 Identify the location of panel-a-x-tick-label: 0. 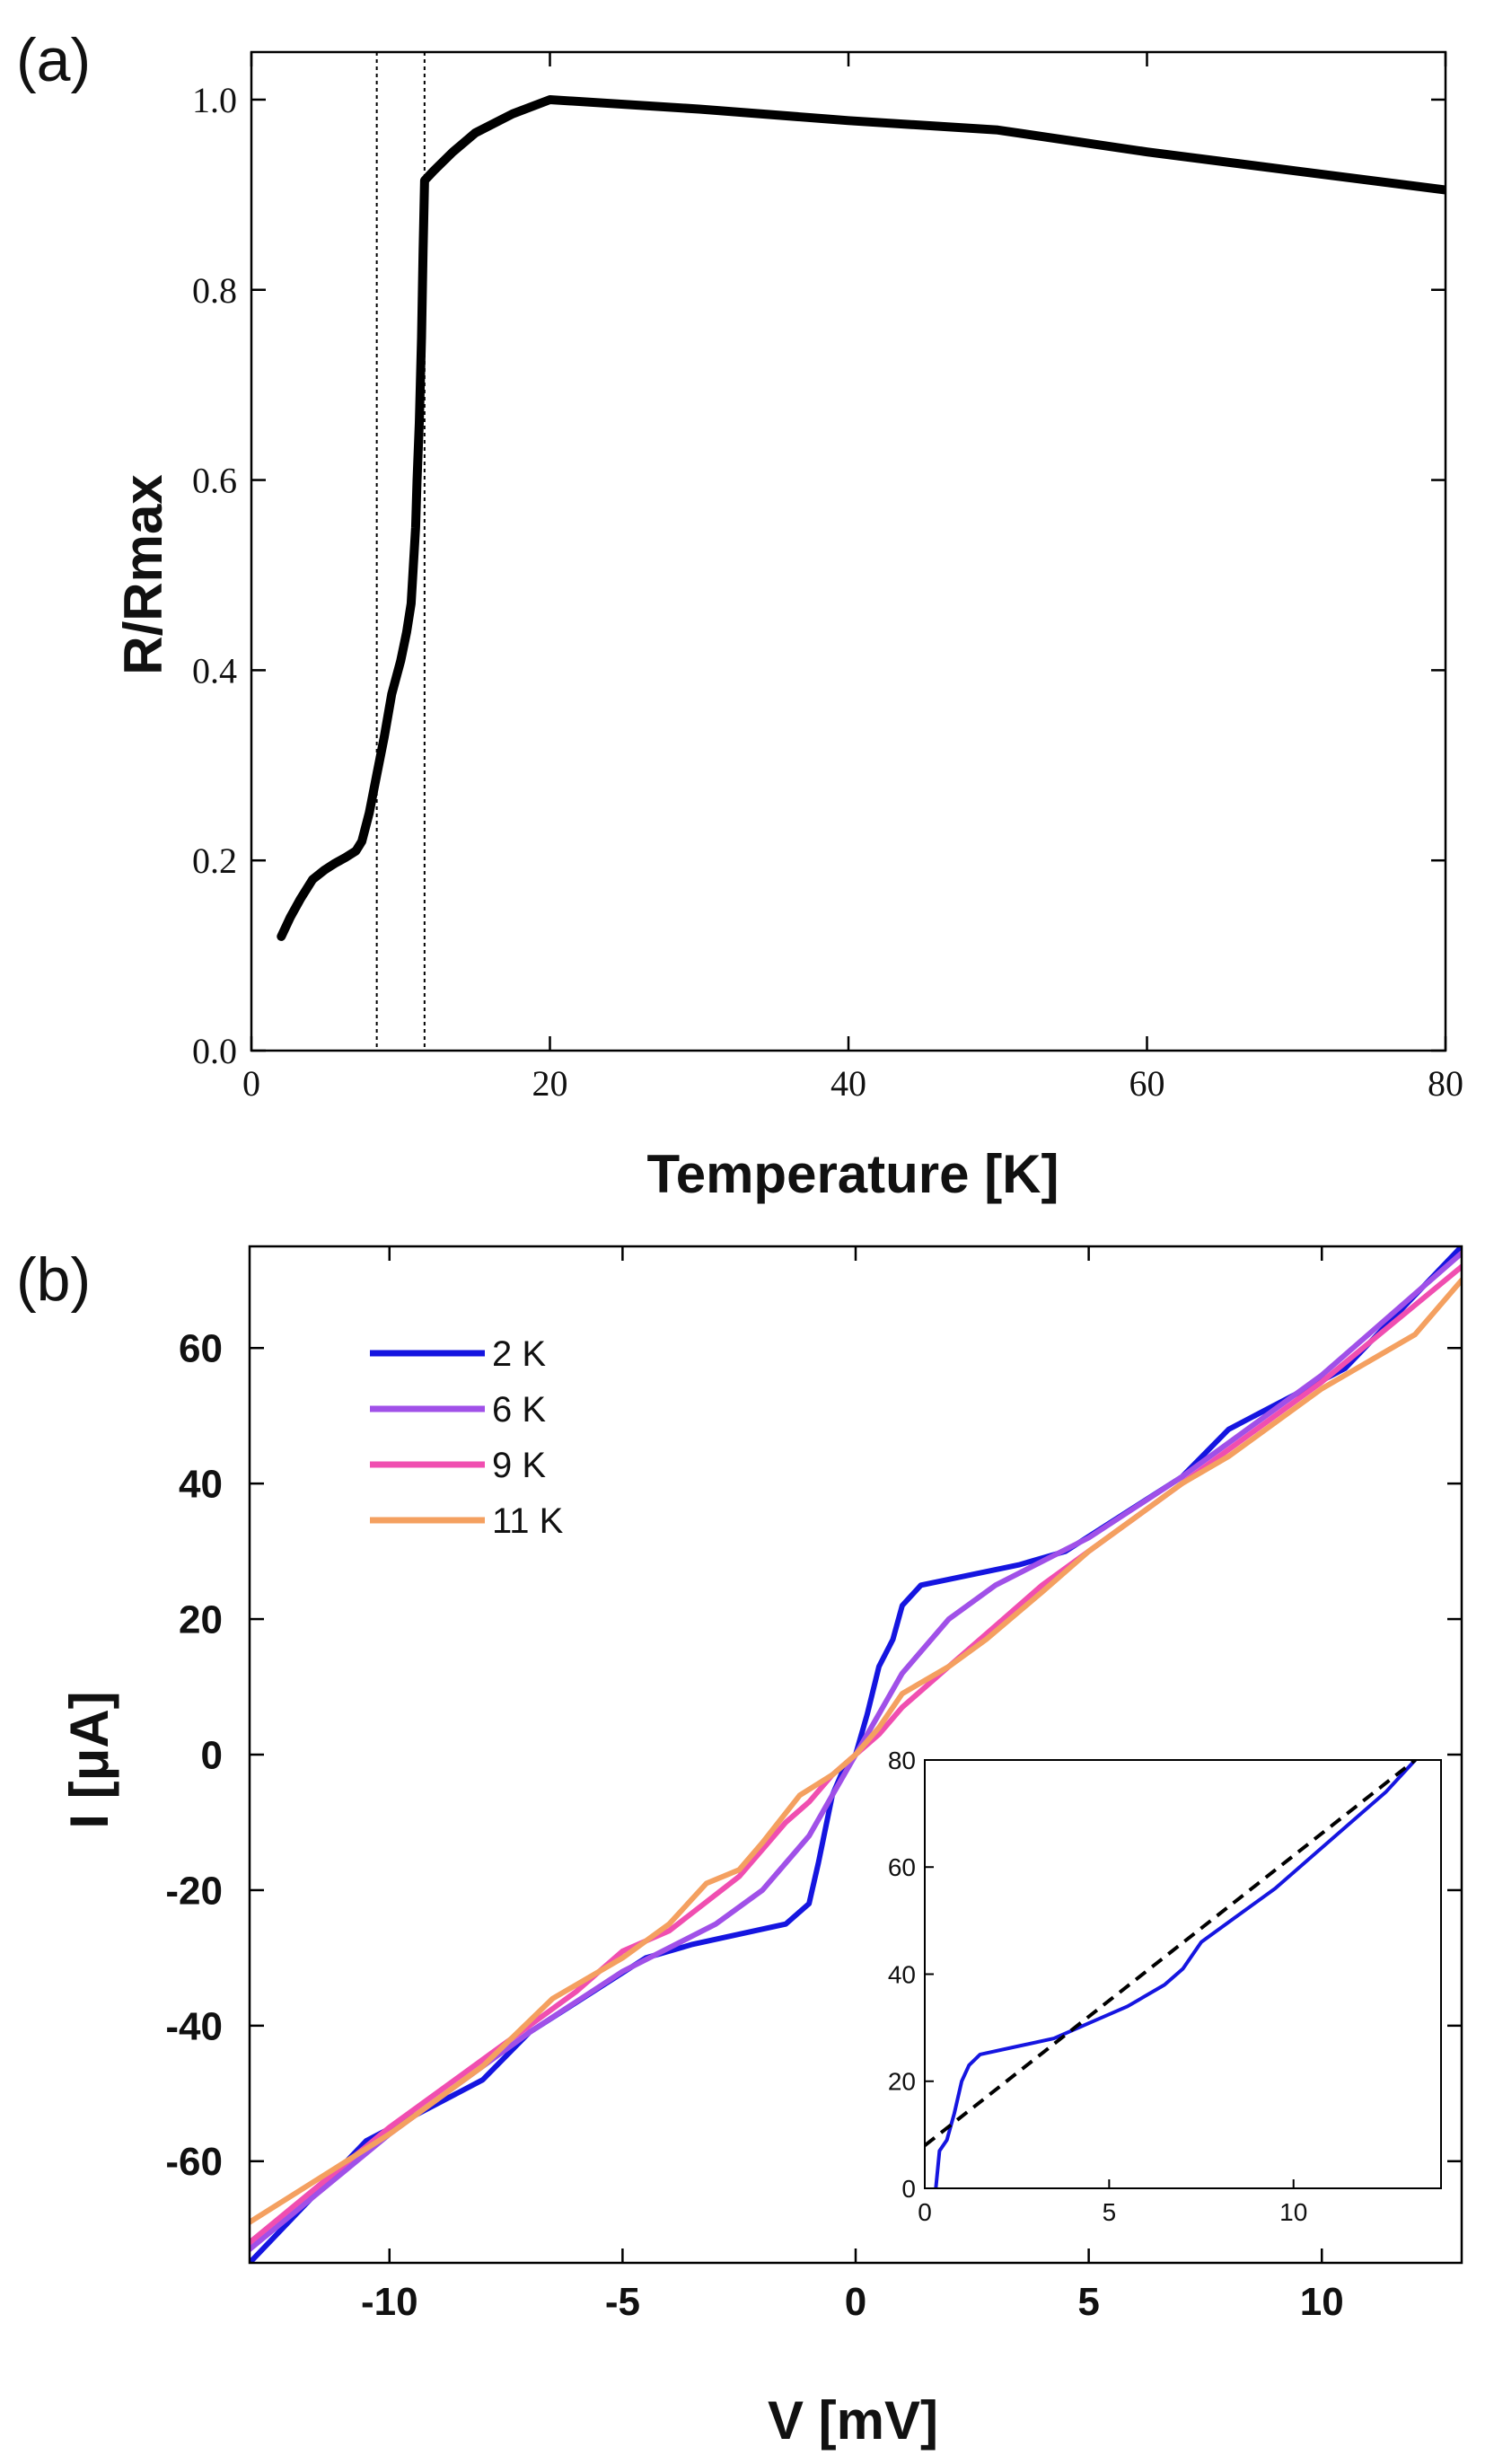
(251, 1083).